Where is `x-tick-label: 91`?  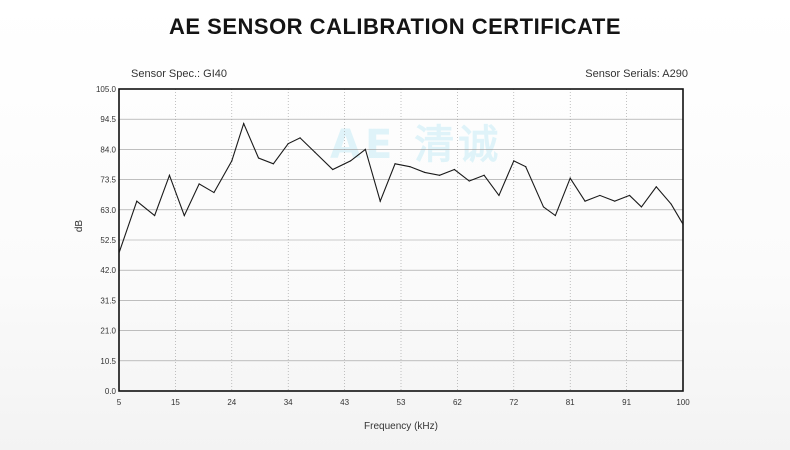
x-tick-label: 91 is located at coordinates (626, 402).